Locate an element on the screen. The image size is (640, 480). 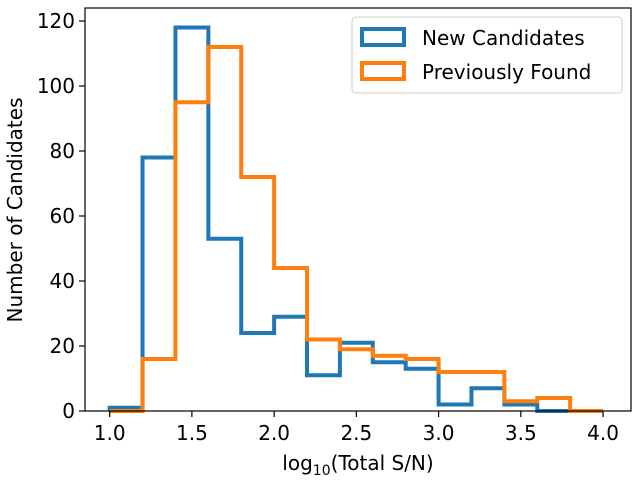
legend-swatch-new-candidates is located at coordinates (383, 37).